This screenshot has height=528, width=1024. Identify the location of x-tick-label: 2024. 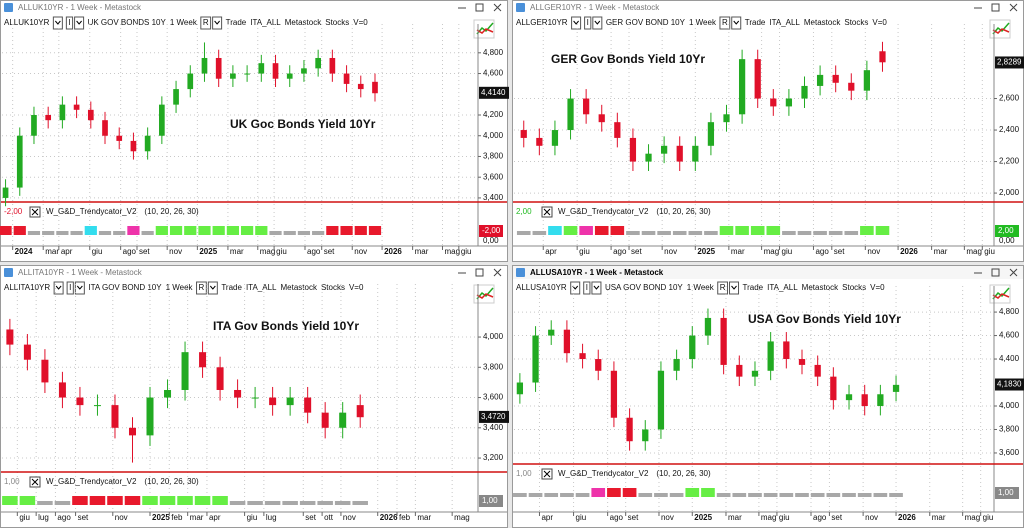
(24, 251).